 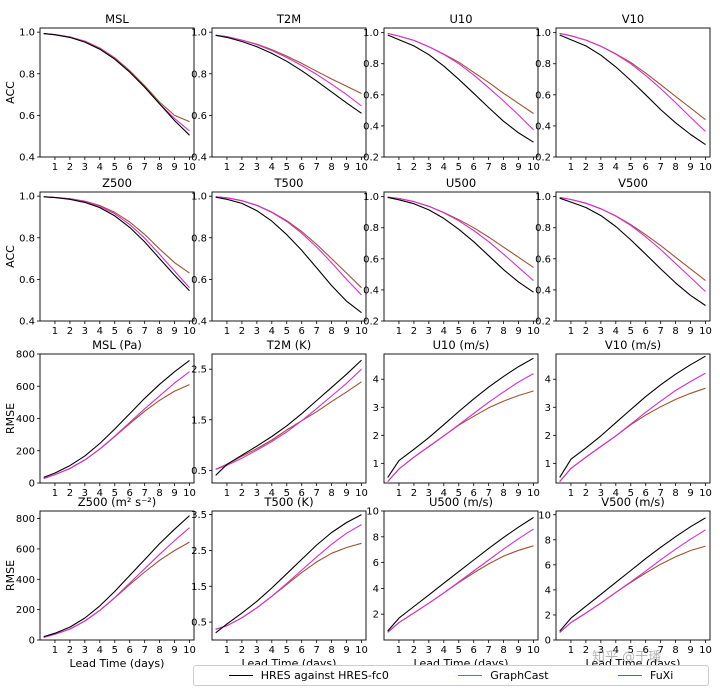 I want to click on panel-11-series-graphcast, so click(x=632, y=427).